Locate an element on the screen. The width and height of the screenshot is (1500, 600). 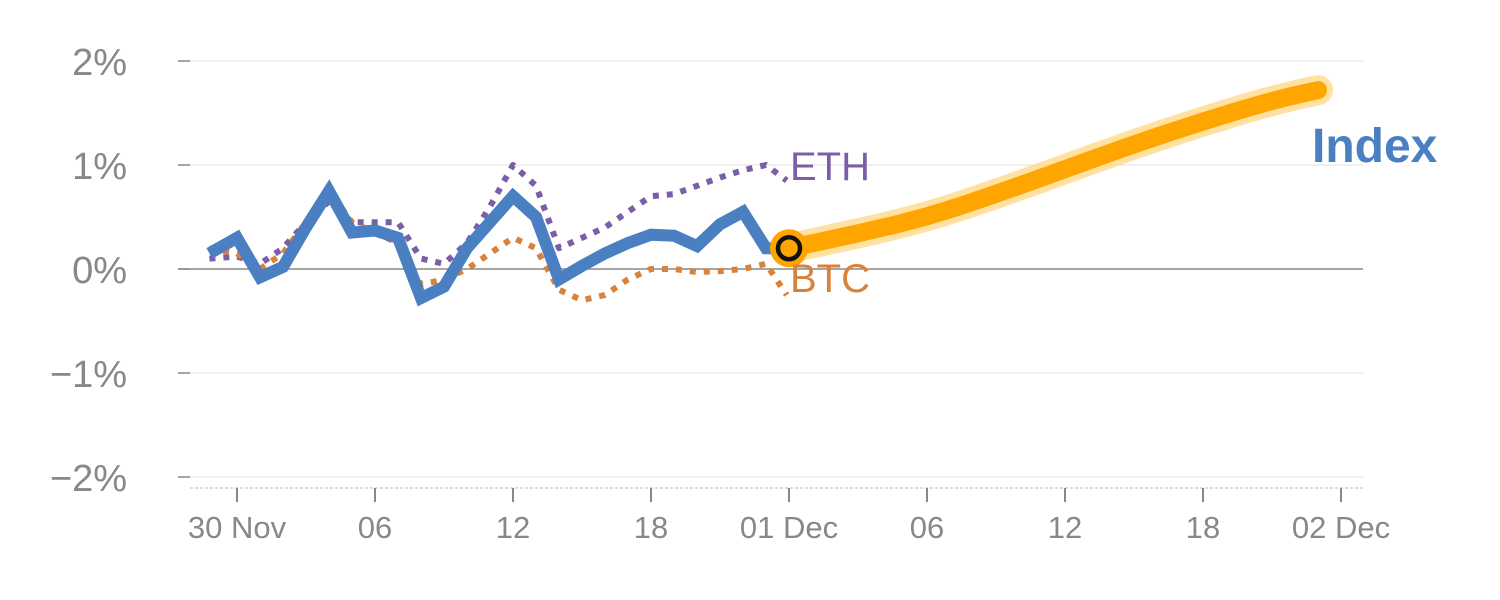
series-label-btc: BTC is located at coordinates (830, 279).